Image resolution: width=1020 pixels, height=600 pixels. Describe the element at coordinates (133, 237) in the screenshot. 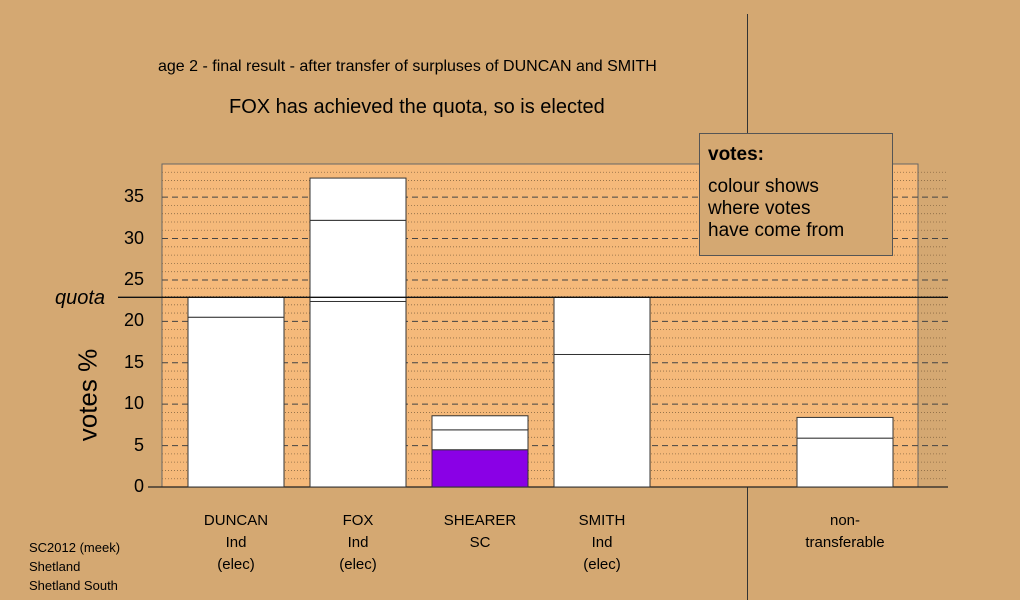

I see `y-tick-label: 30` at that location.